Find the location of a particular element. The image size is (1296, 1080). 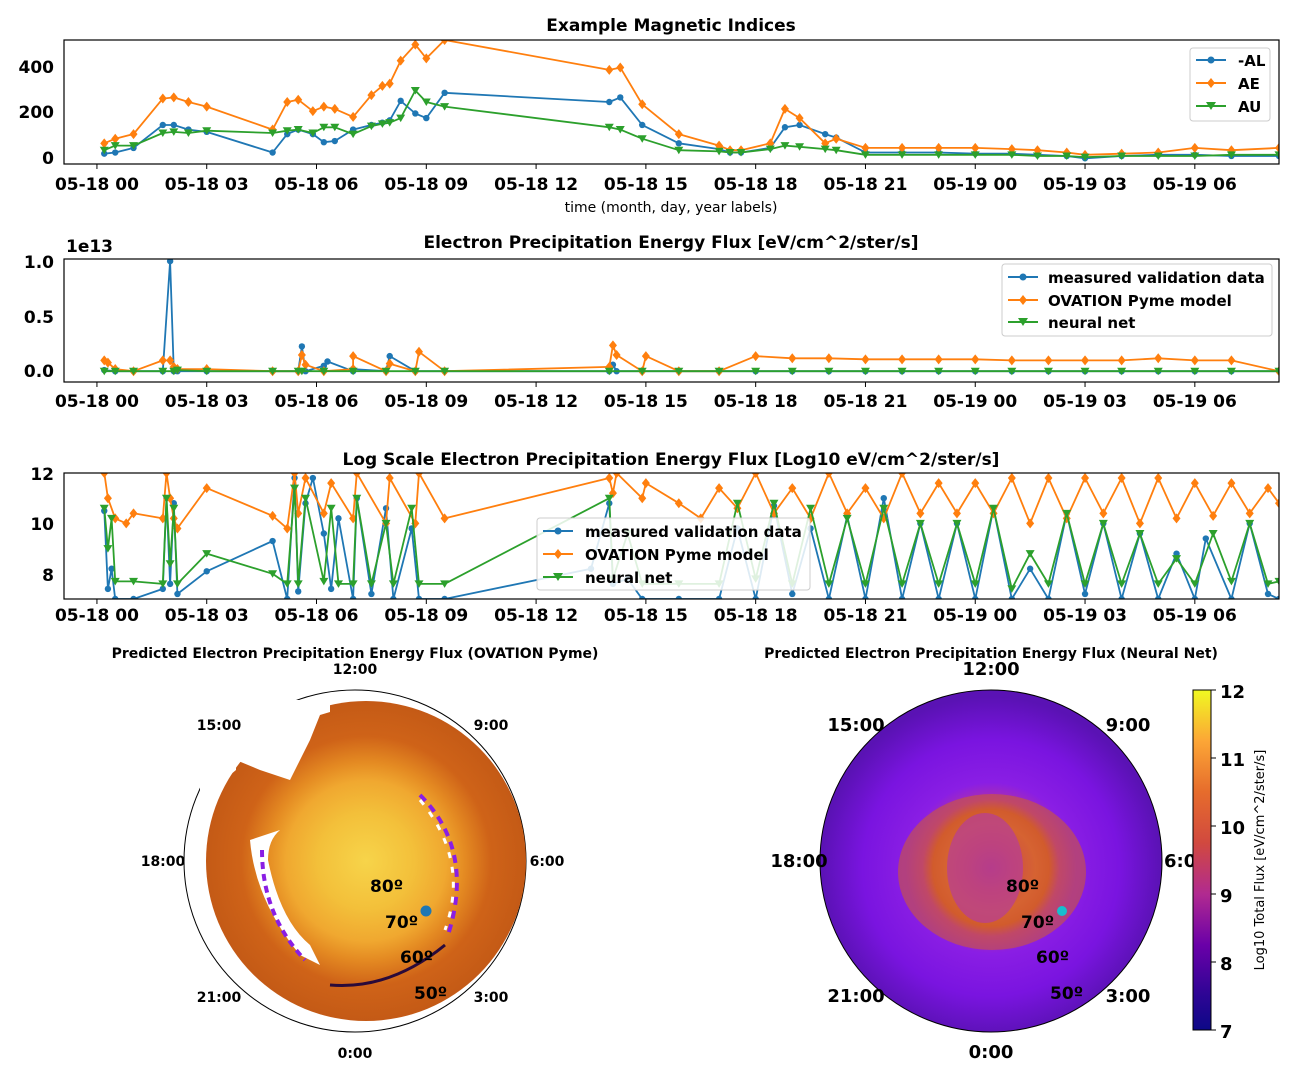

series-line is located at coordinates (691, 371).